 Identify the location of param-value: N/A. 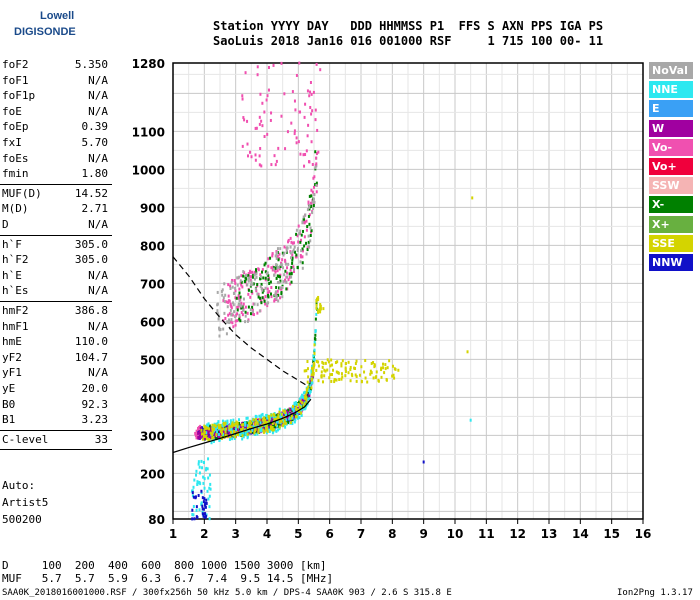
(98, 80).